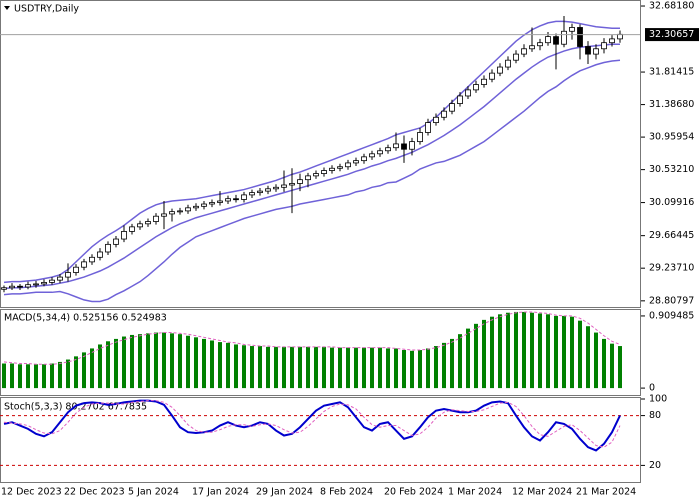 The height and width of the screenshot is (500, 700). What do you see at coordinates (671, 169) in the screenshot?
I see `y-tick-label: 30.53210` at bounding box center [671, 169].